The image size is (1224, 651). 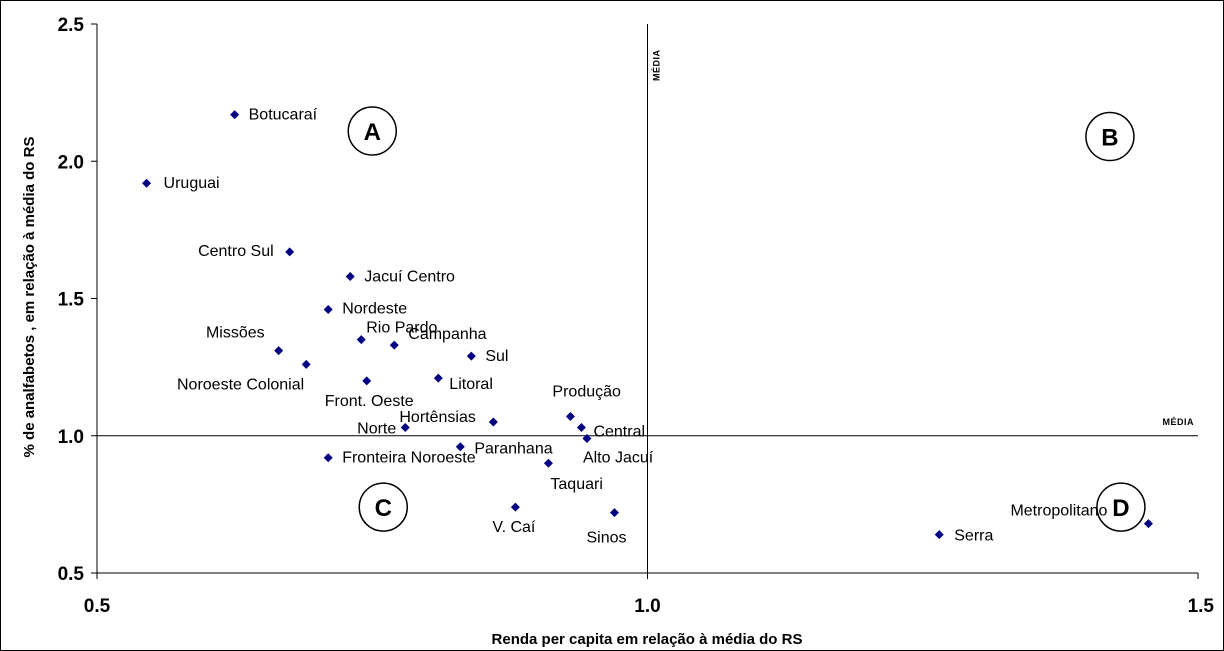 I want to click on data-point-label: Botucaraí, so click(x=283, y=115).